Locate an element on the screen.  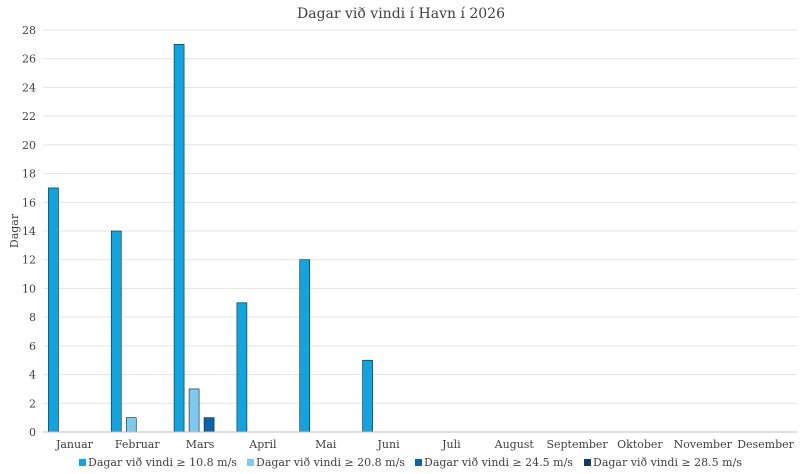
y-tick-label: 20 is located at coordinates (29, 145).